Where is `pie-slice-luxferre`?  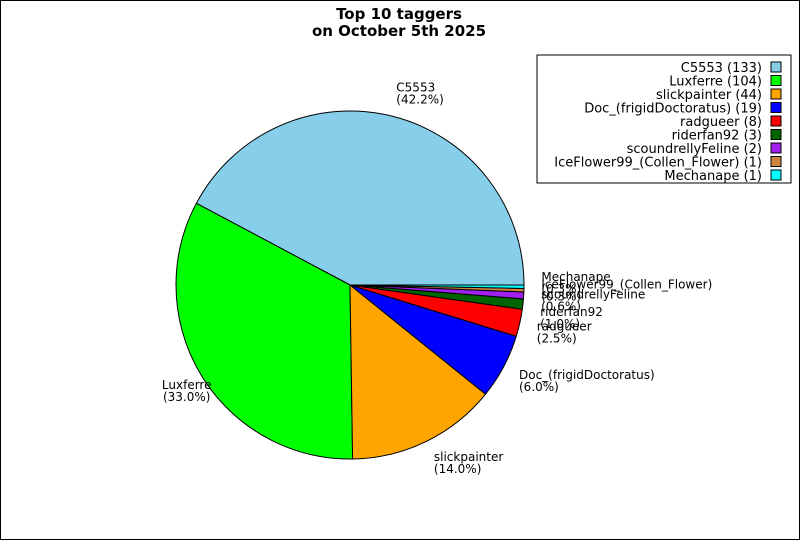 pie-slice-luxferre is located at coordinates (264, 331).